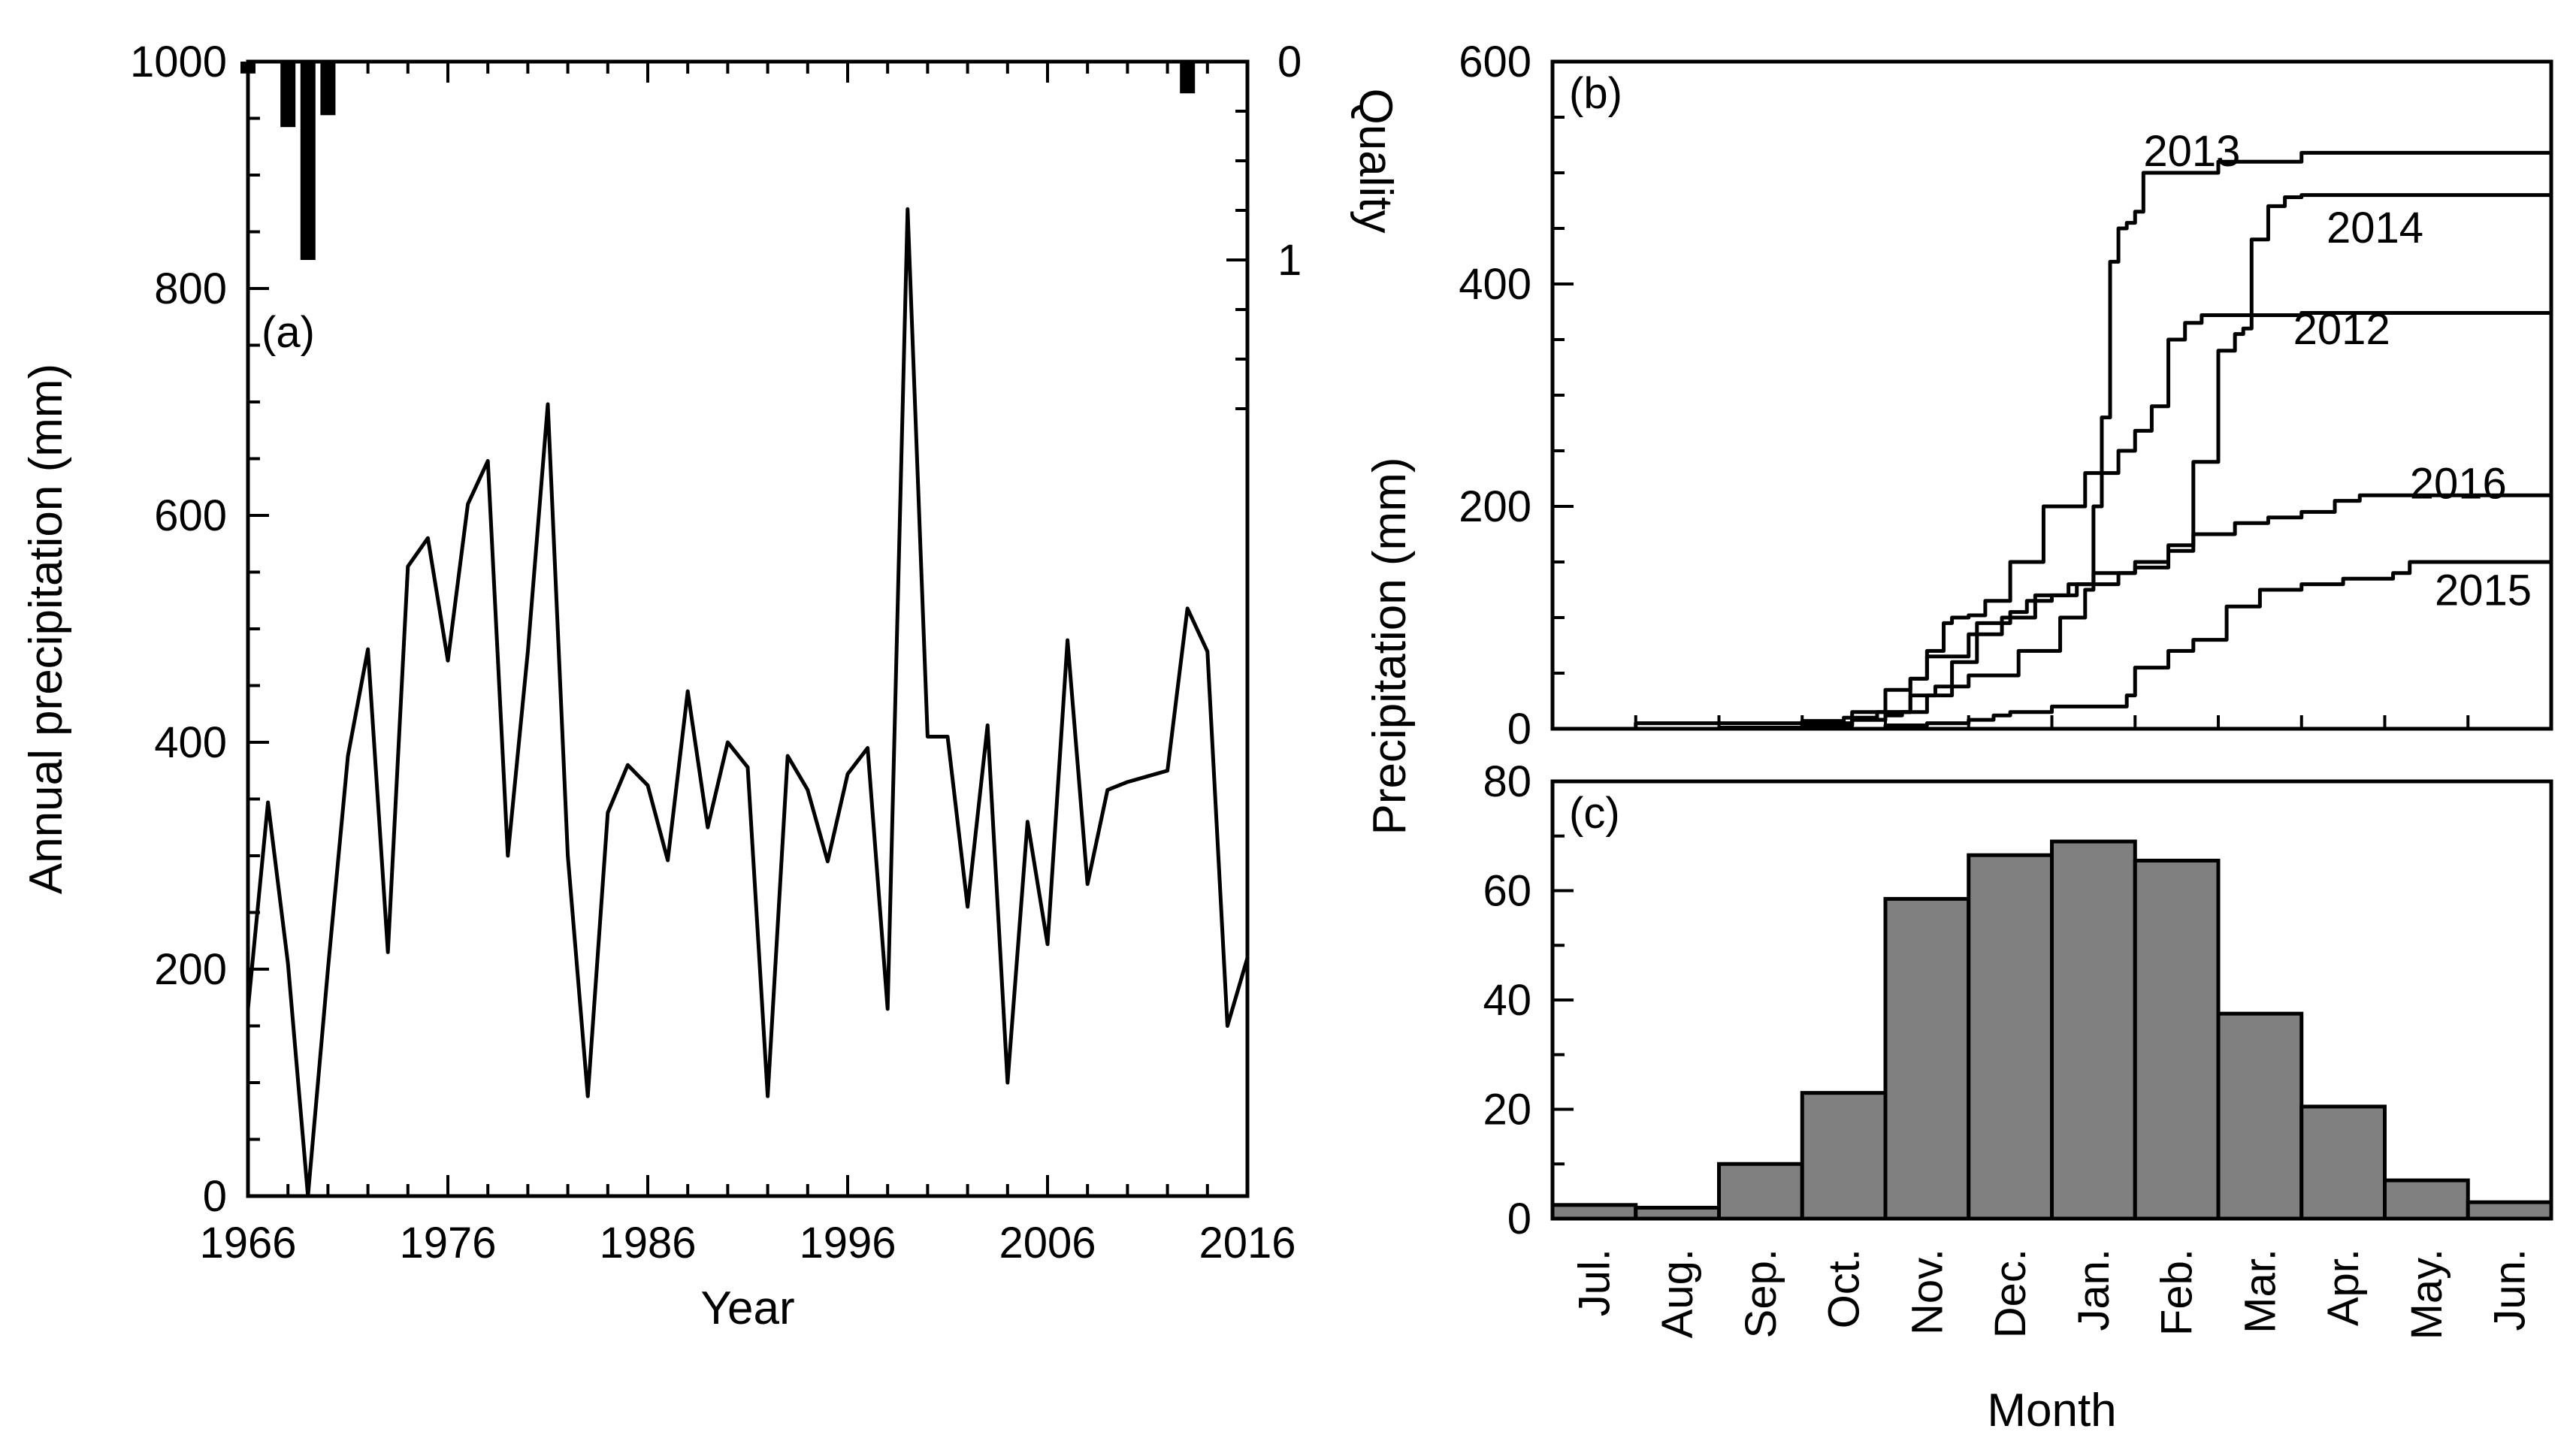 The image size is (2576, 1441). What do you see at coordinates (1289, 62) in the screenshot?
I see `quality-tick-label: 0` at bounding box center [1289, 62].